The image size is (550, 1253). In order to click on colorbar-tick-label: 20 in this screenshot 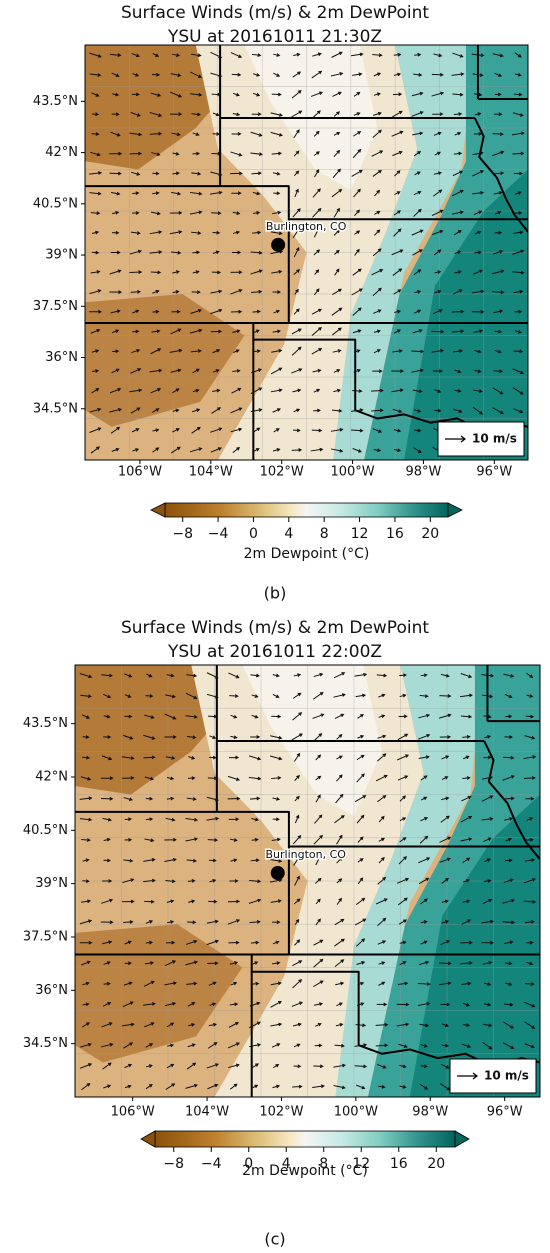, I will do `click(436, 1164)`.